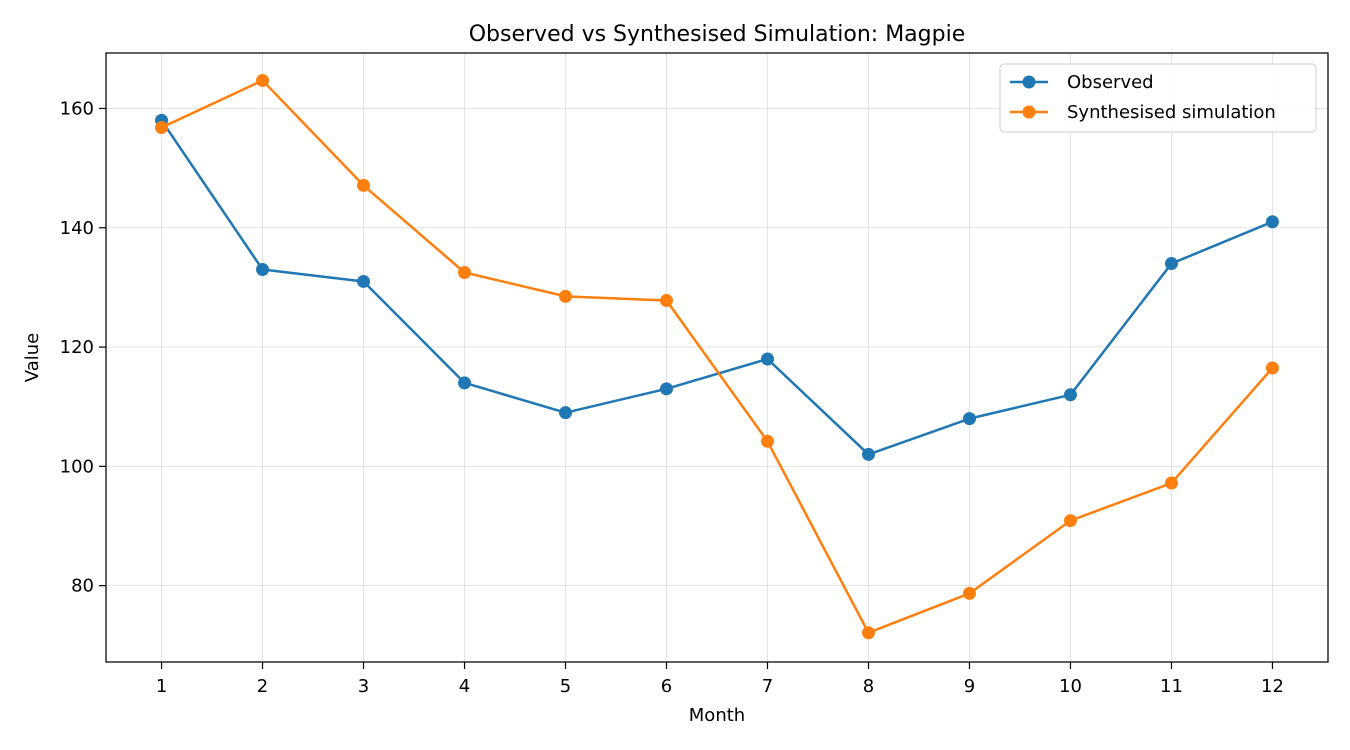 Image resolution: width=1350 pixels, height=750 pixels. I want to click on y-tick-label: 160, so click(77, 108).